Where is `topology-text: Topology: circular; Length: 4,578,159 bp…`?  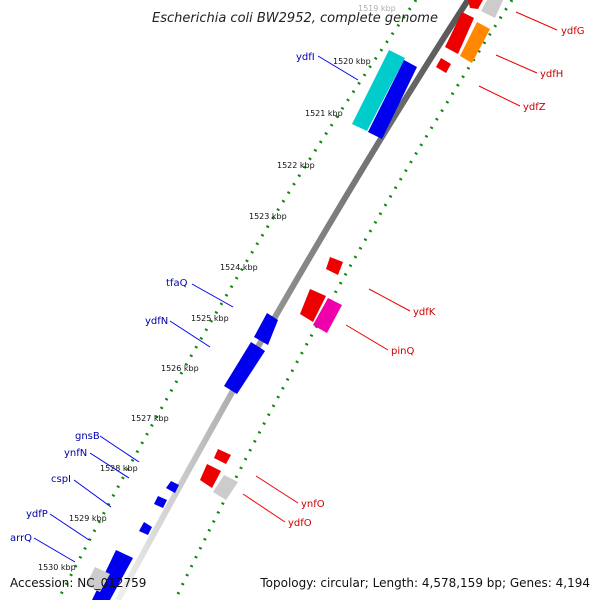 topology-text: Topology: circular; Length: 4,578,159 bp… is located at coordinates (425, 583).